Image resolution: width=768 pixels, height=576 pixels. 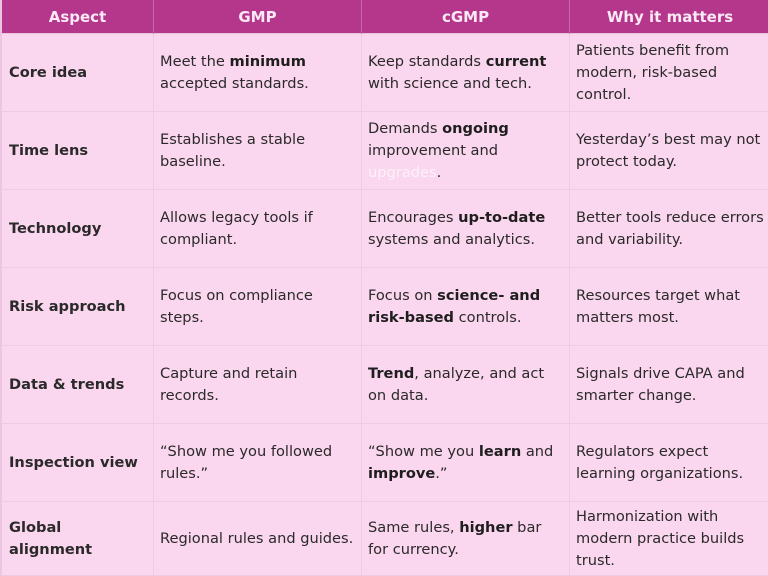 What do you see at coordinates (257, 384) in the screenshot?
I see `cell-gmp: Capture and retain records.` at bounding box center [257, 384].